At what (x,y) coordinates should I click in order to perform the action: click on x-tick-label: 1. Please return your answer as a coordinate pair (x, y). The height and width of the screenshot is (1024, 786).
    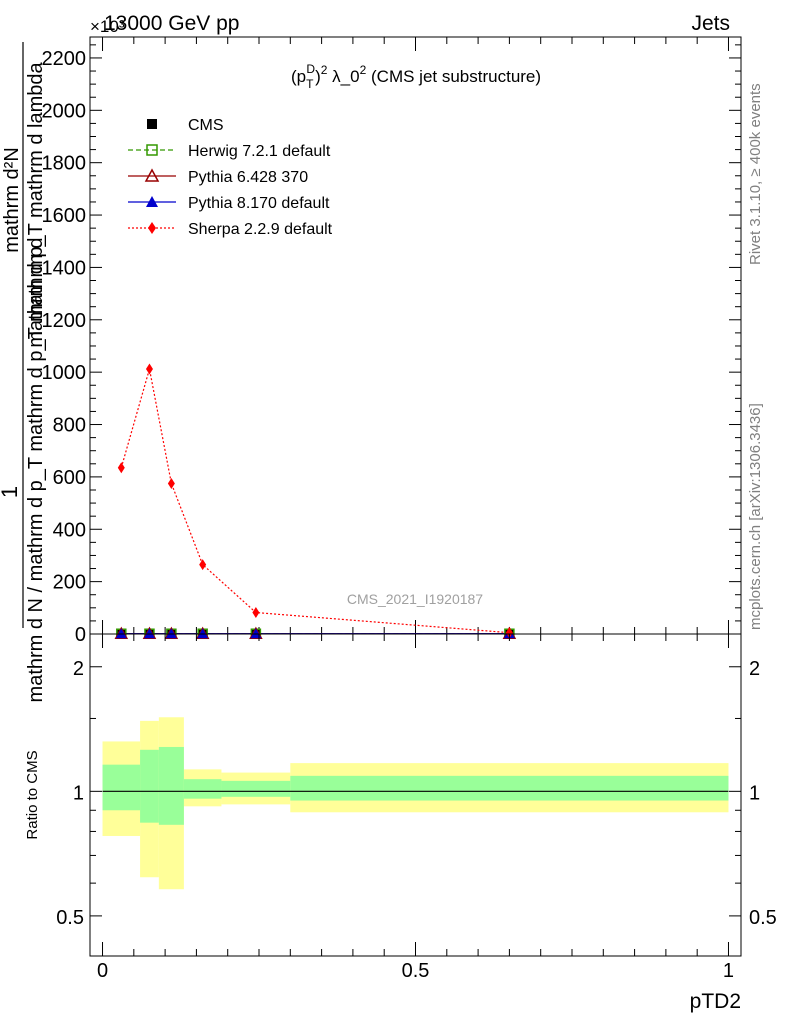
    Looking at the image, I should click on (728, 971).